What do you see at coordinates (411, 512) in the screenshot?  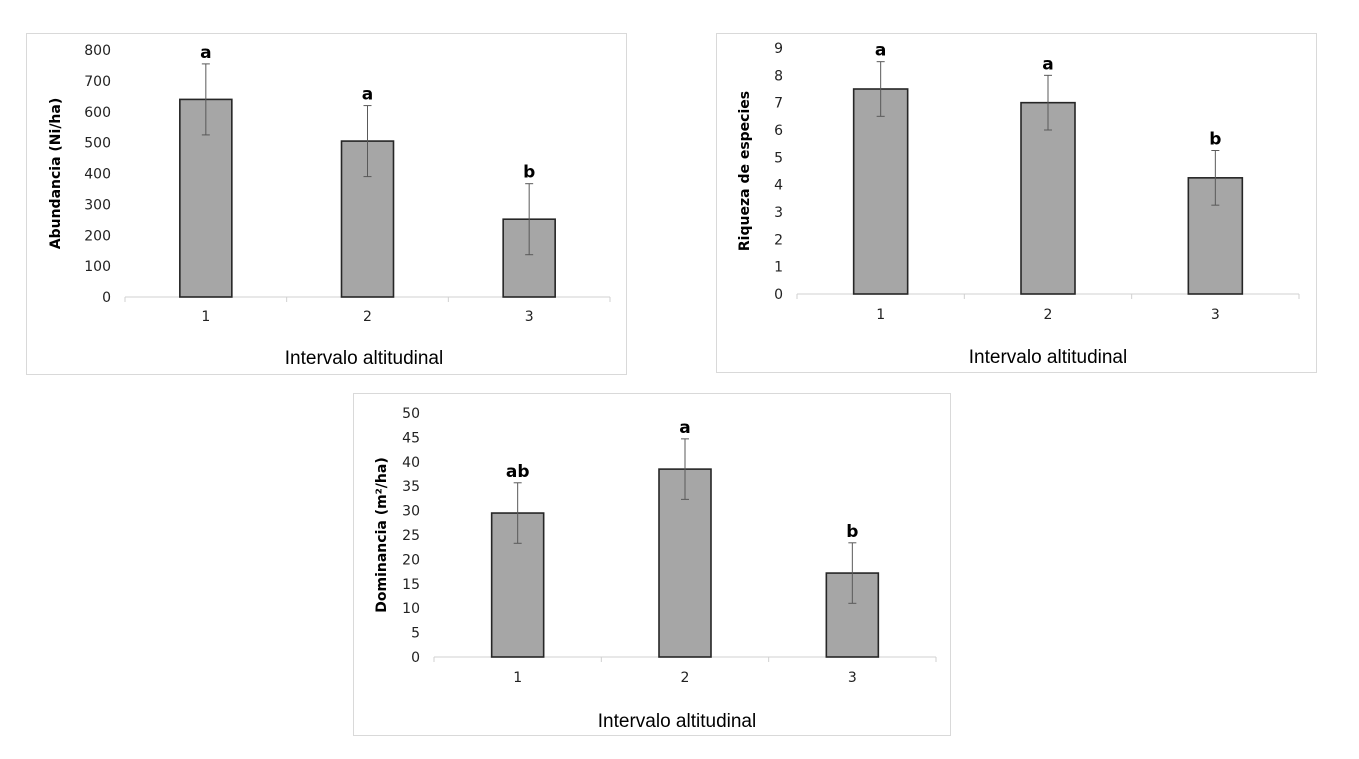 I see `y-tick-label: 30` at bounding box center [411, 512].